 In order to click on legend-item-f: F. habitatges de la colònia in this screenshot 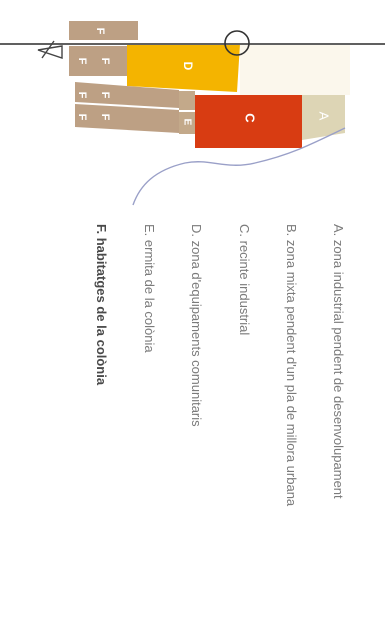, I will do `click(101, 305)`.